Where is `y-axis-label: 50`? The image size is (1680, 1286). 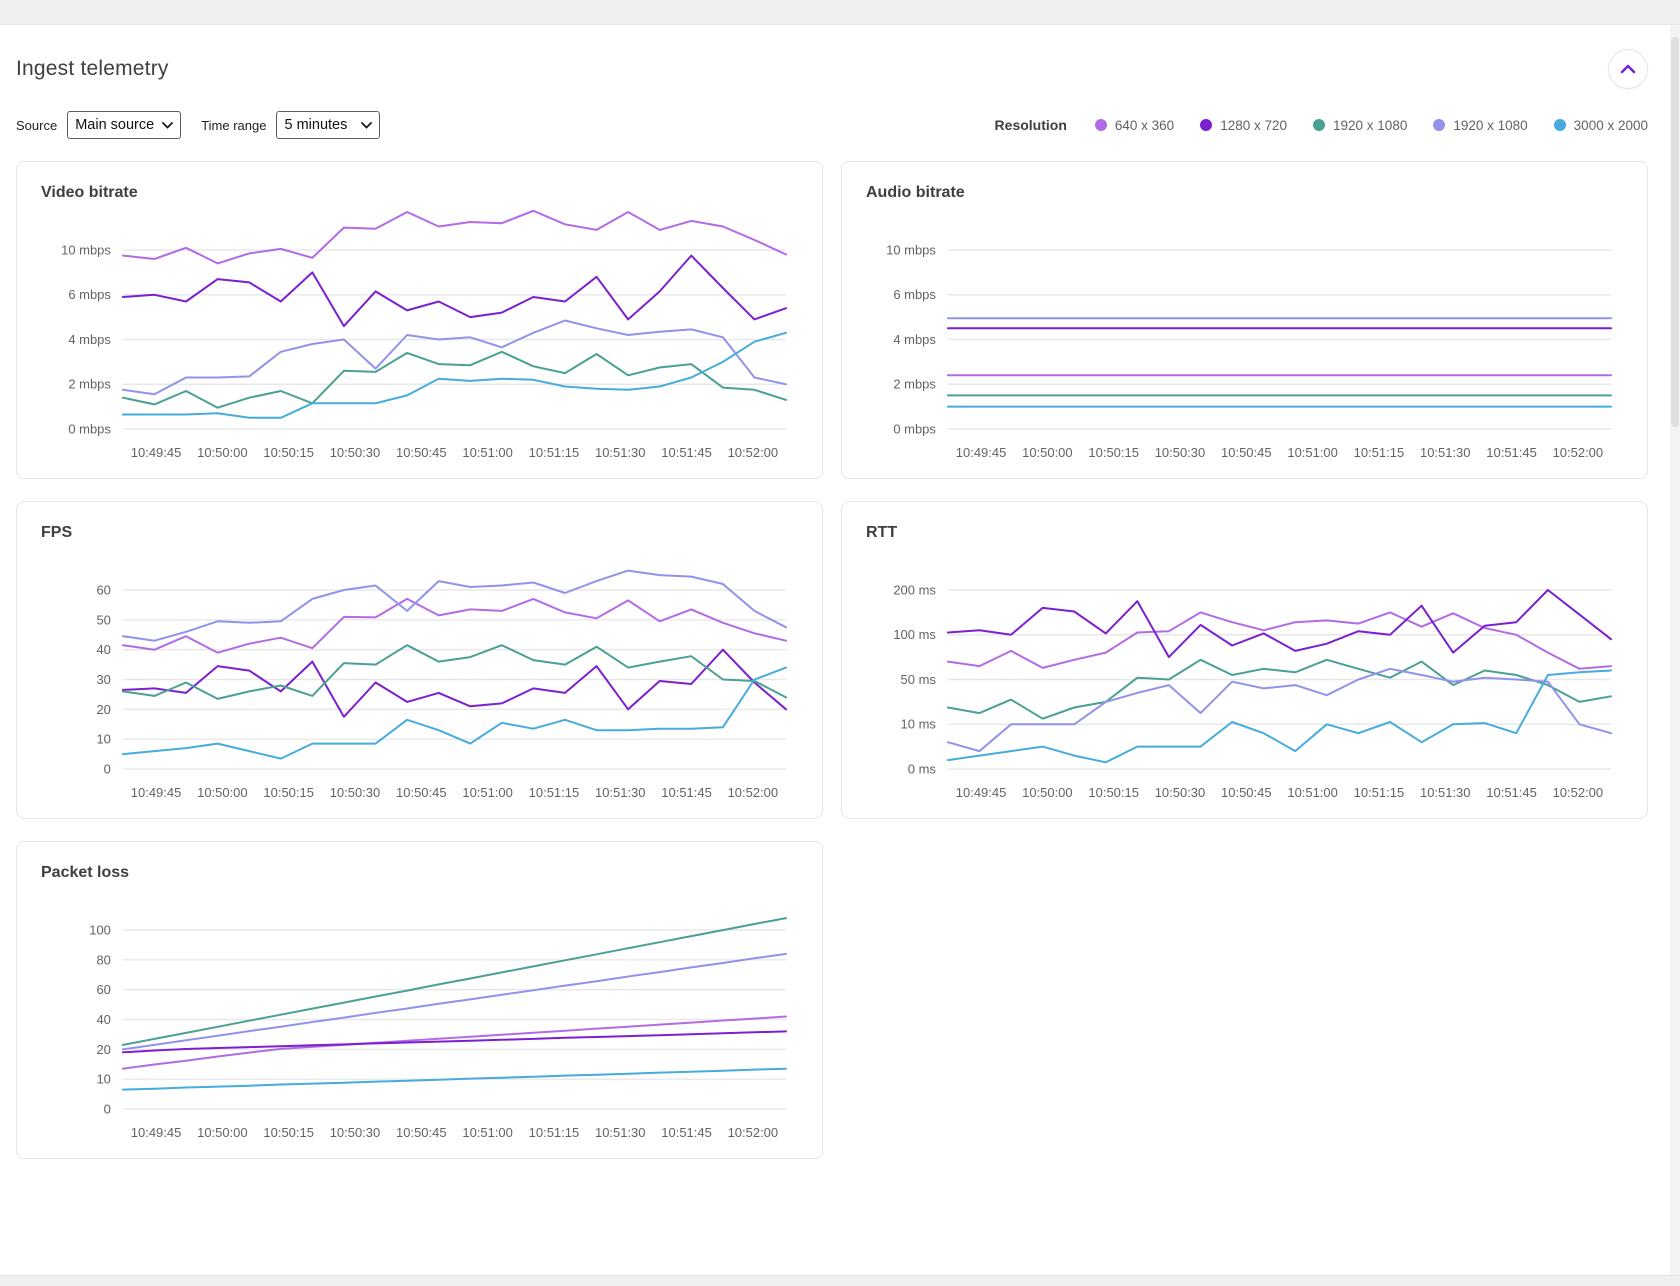 y-axis-label: 50 is located at coordinates (103, 619).